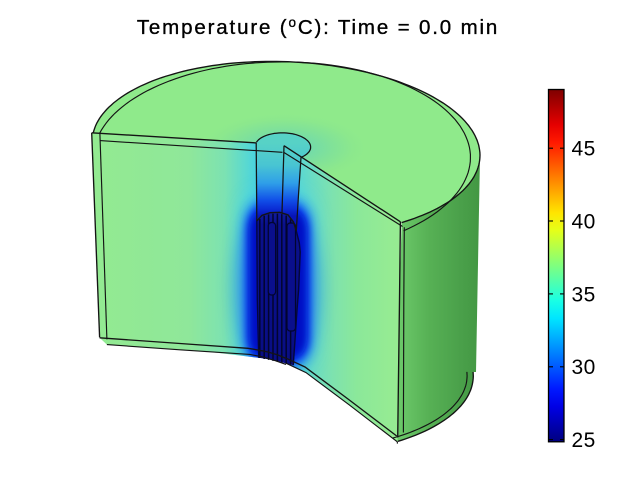 This screenshot has height=480, width=640. What do you see at coordinates (584, 440) in the screenshot?
I see `svg-text: 25` at bounding box center [584, 440].